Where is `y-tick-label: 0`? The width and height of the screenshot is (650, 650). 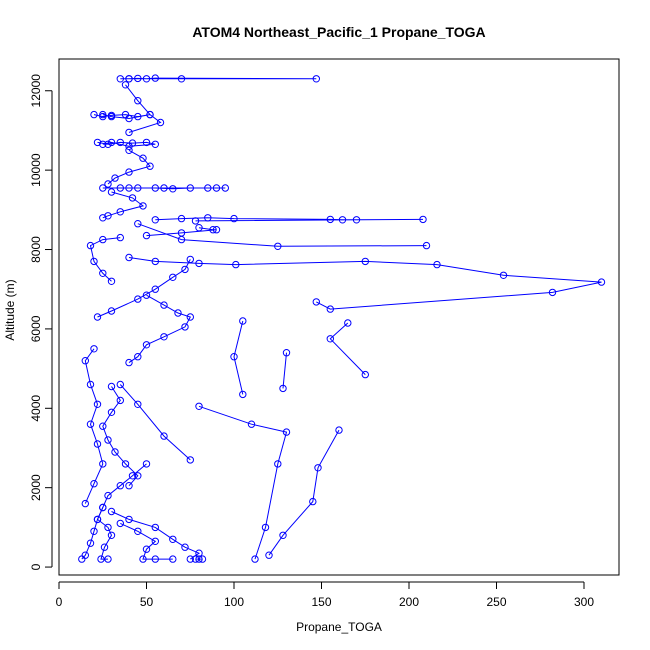 y-tick-label: 0 is located at coordinates (36, 566).